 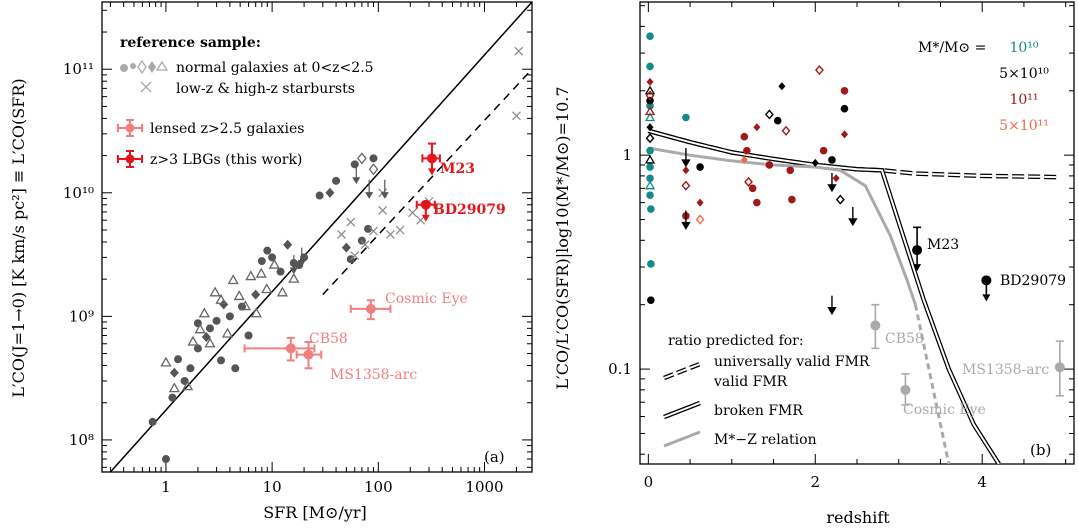 What do you see at coordinates (426, 299) in the screenshot?
I see `point-label: Cosmic Eye` at bounding box center [426, 299].